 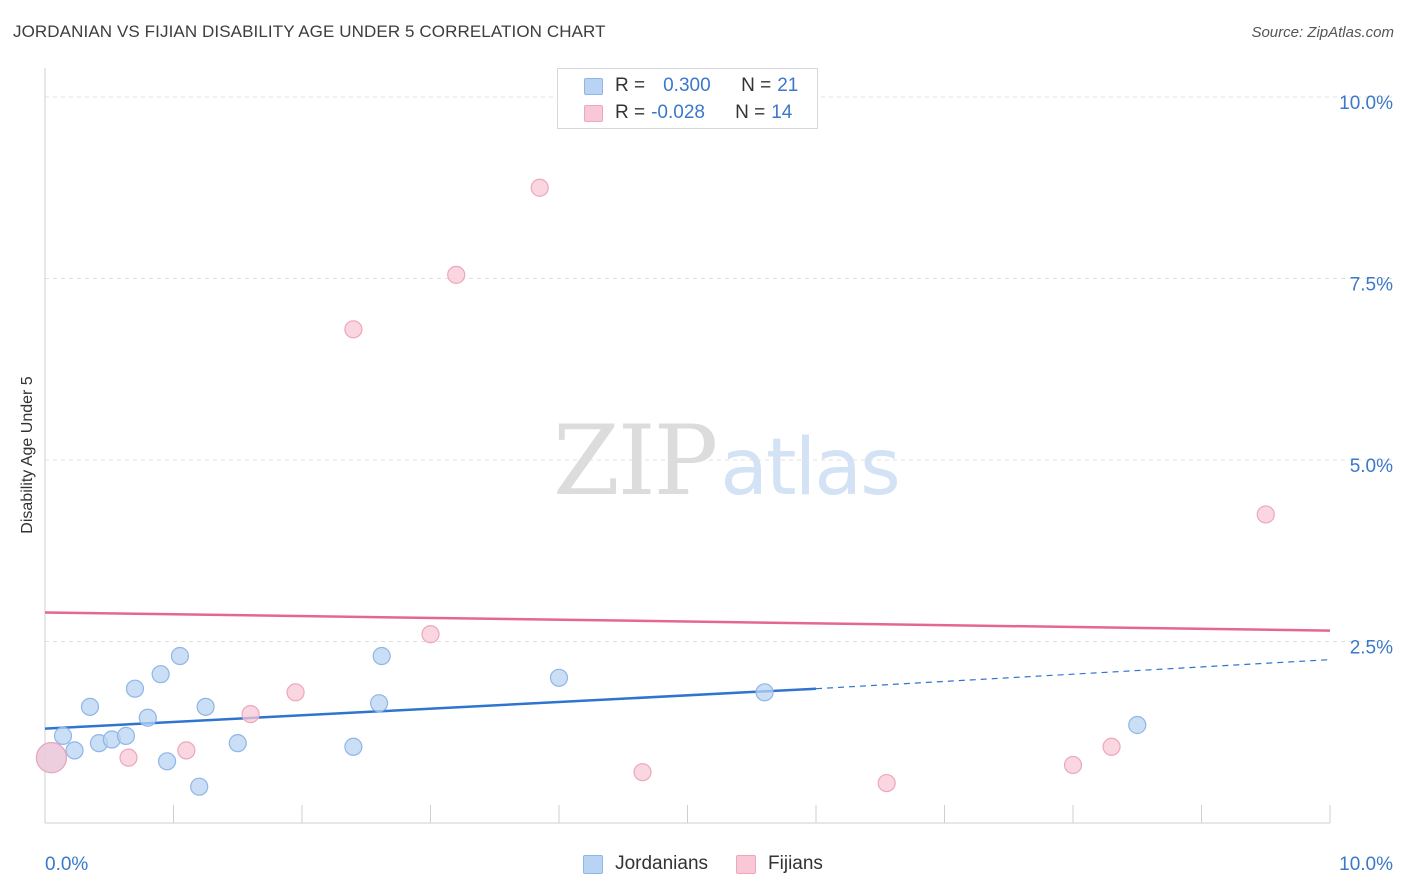 I want to click on legend-n-value: 14, so click(x=782, y=112).